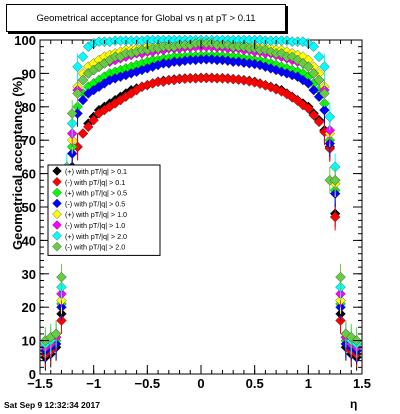  Describe the element at coordinates (17, 163) in the screenshot. I see `y-axis-label: Geometrical acceptance (%)` at that location.